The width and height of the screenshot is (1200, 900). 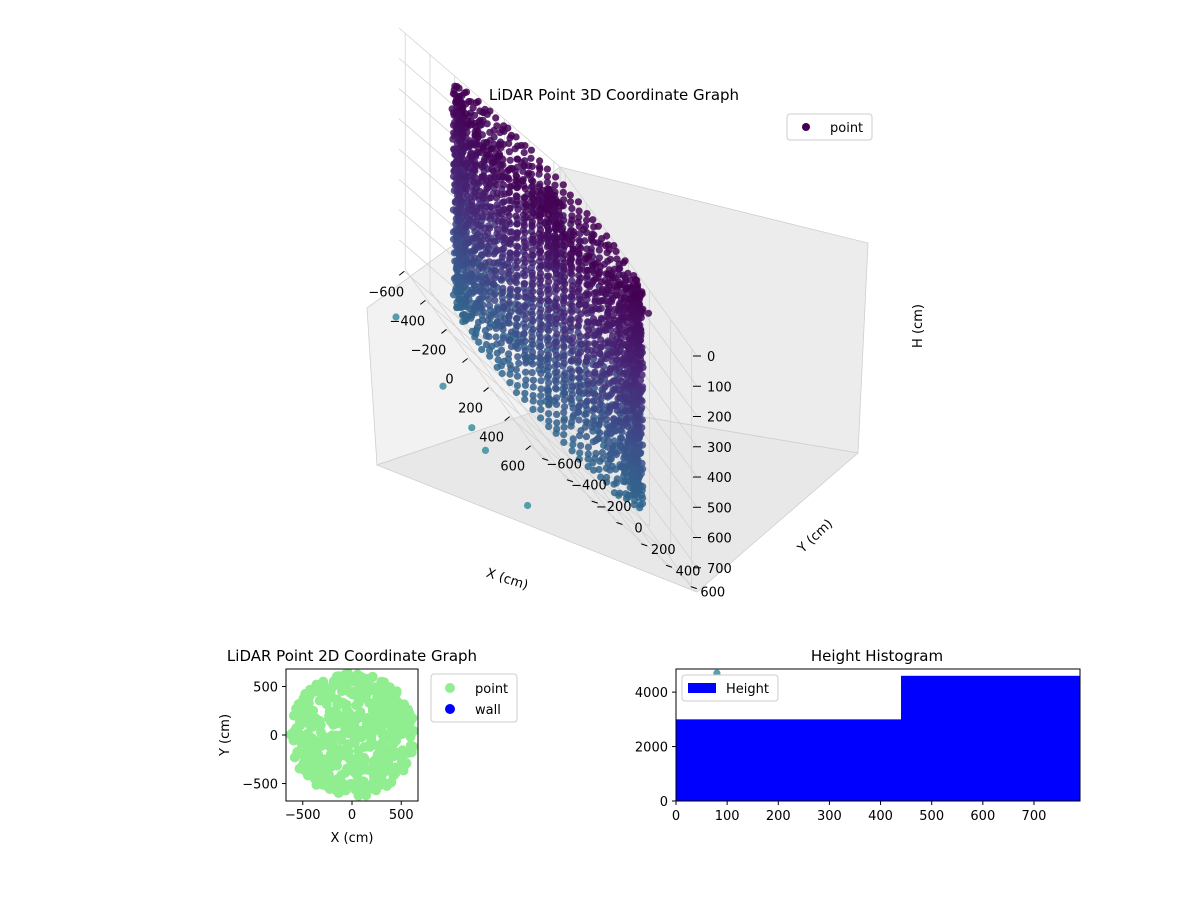 What do you see at coordinates (352, 815) in the screenshot?
I see `x-tick-label-2d: 0` at bounding box center [352, 815].